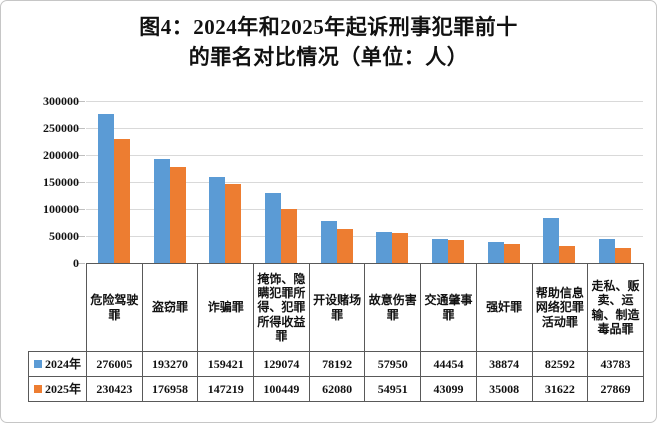 Image resolution: width=657 pixels, height=423 pixels. I want to click on legend-label-2025: 2025年, so click(62, 388).